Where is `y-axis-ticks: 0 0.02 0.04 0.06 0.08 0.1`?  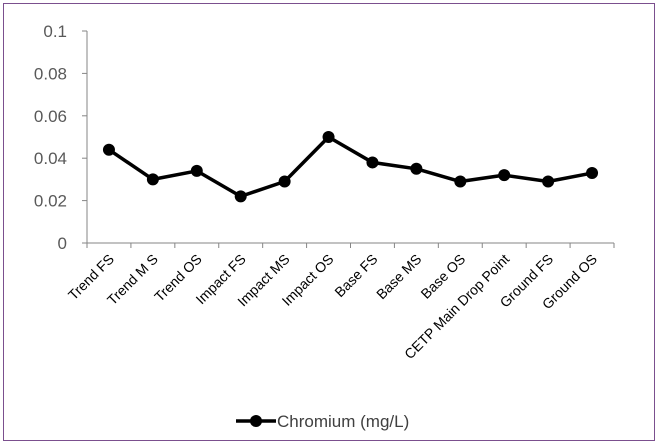
y-axis-ticks: 0 0.02 0.04 0.06 0.08 0.1 is located at coordinates (60, 137).